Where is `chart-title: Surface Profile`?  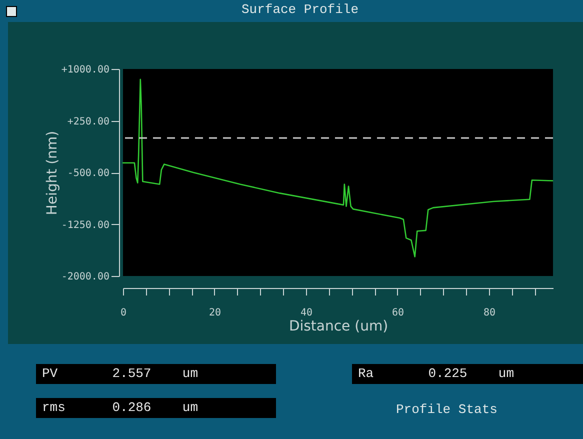
chart-title: Surface Profile is located at coordinates (300, 9).